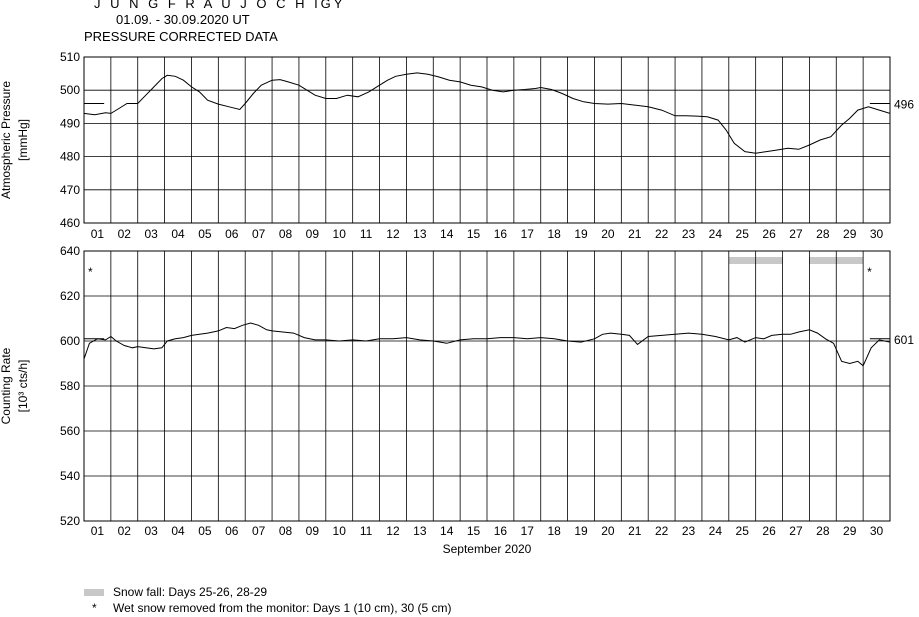 The image size is (919, 617). What do you see at coordinates (70, 251) in the screenshot?
I see `counting-y-tick-label: 640` at bounding box center [70, 251].